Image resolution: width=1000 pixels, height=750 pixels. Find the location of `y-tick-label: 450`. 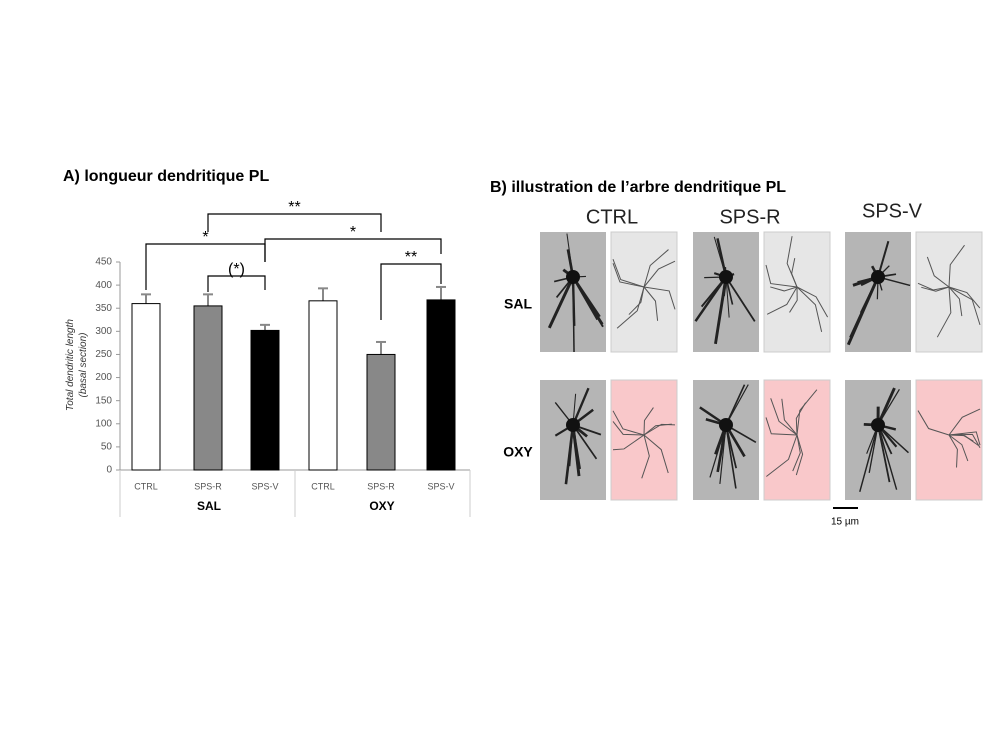

y-tick-label: 450 is located at coordinates (103, 262).